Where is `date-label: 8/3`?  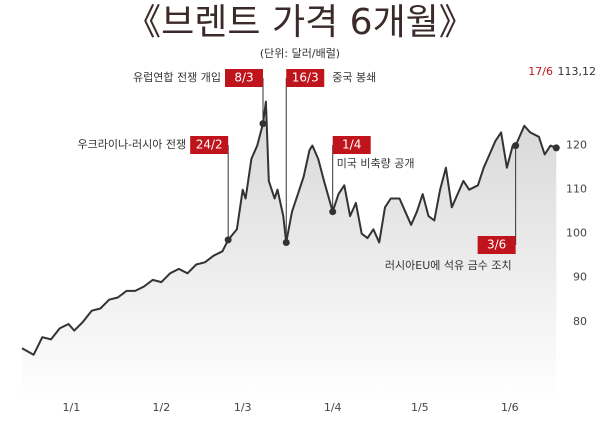 date-label: 8/3 is located at coordinates (243, 78).